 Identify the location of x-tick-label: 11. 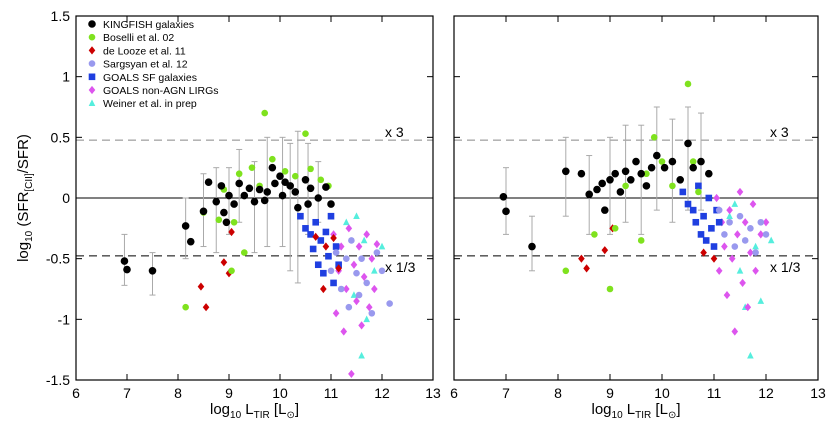
(331, 393).